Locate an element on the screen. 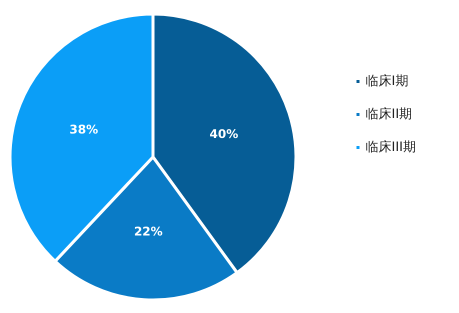 This screenshot has height=313, width=459. legend-label: 临床II期 is located at coordinates (389, 114).